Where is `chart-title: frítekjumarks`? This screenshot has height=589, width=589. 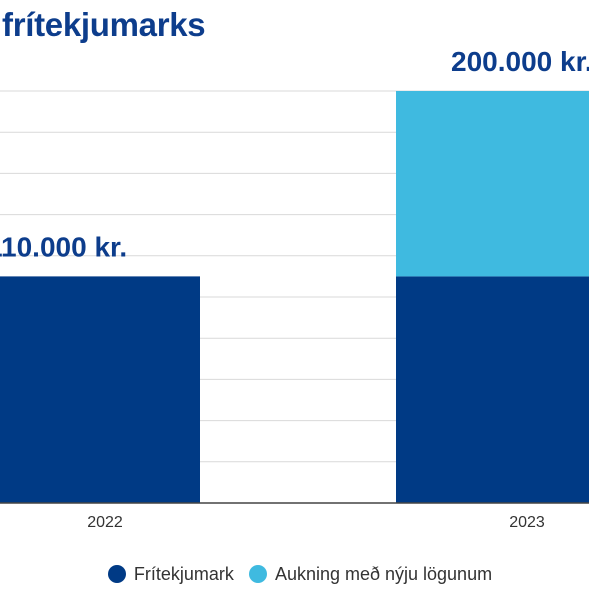
chart-title: frítekjumarks is located at coordinates (104, 24).